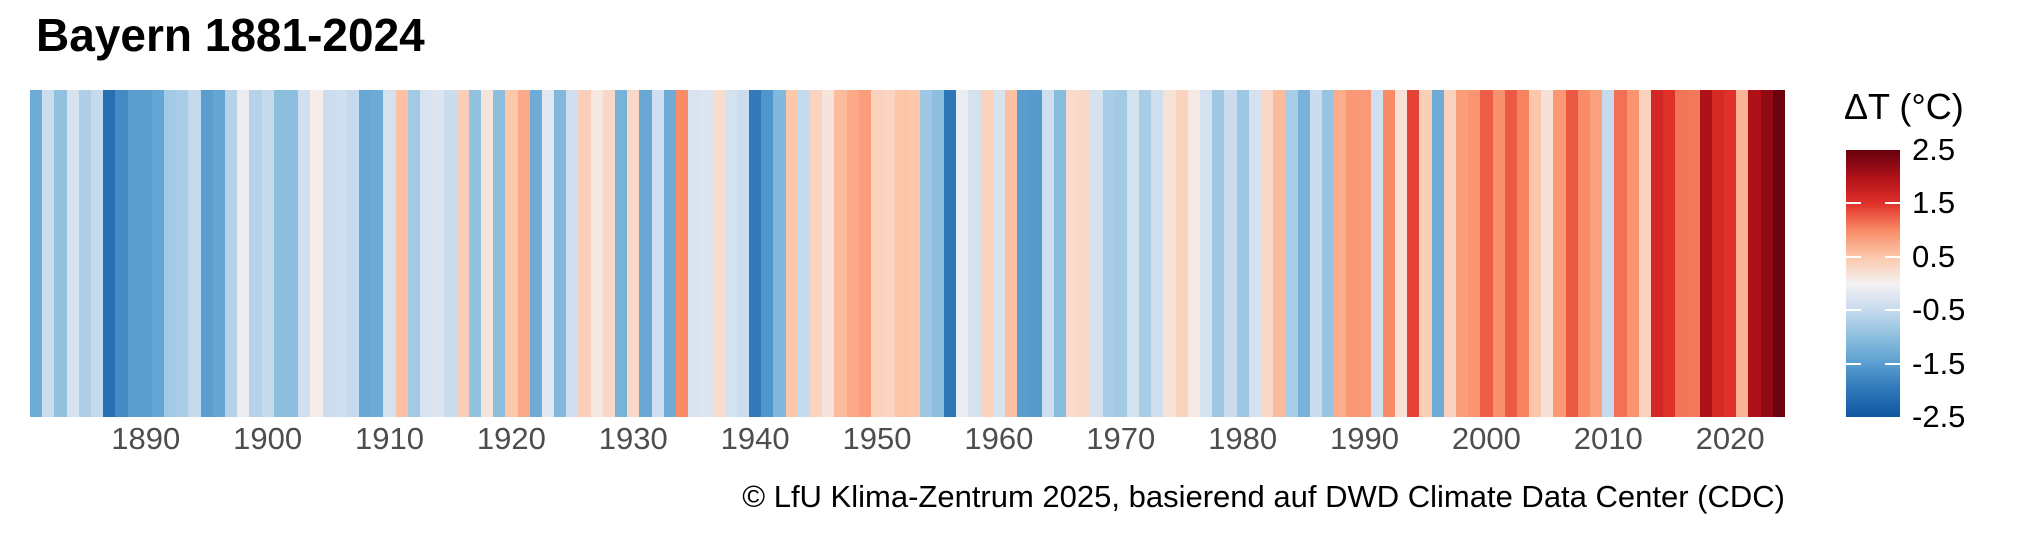  I want to click on x-axis-tick-label: 1990, so click(1365, 438).